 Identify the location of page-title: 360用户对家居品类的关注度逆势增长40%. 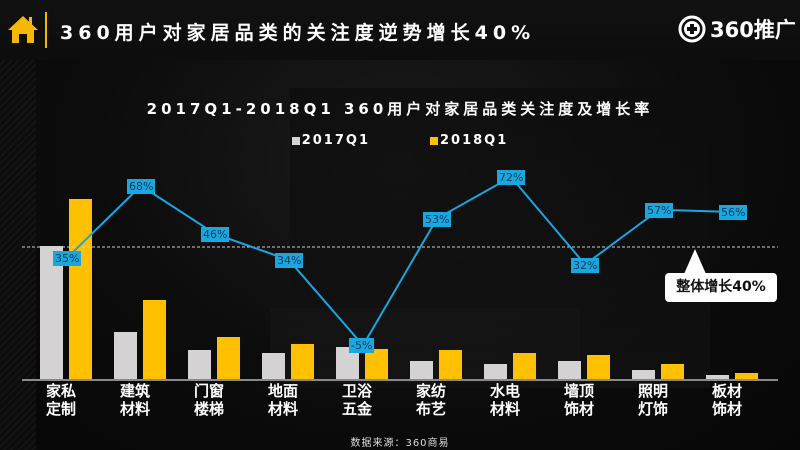
(298, 33).